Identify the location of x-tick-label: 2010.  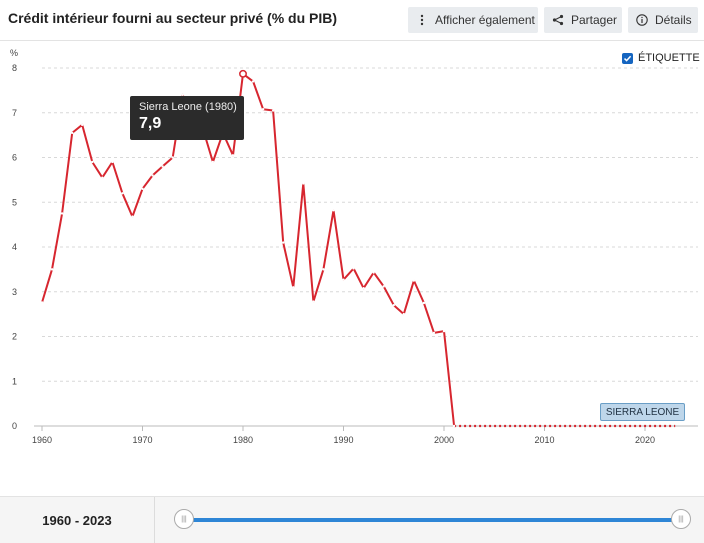
(544, 440).